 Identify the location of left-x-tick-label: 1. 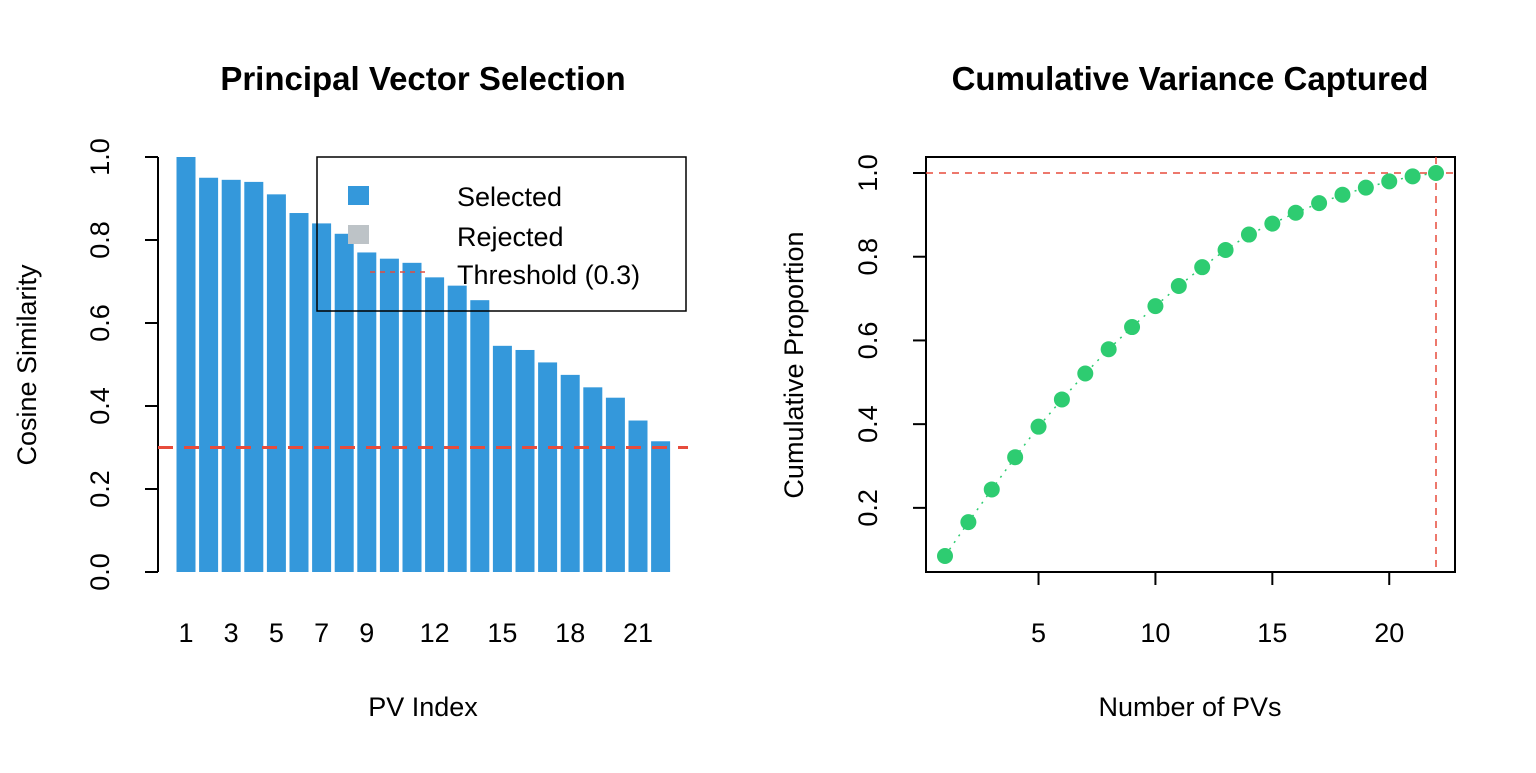
(185, 633).